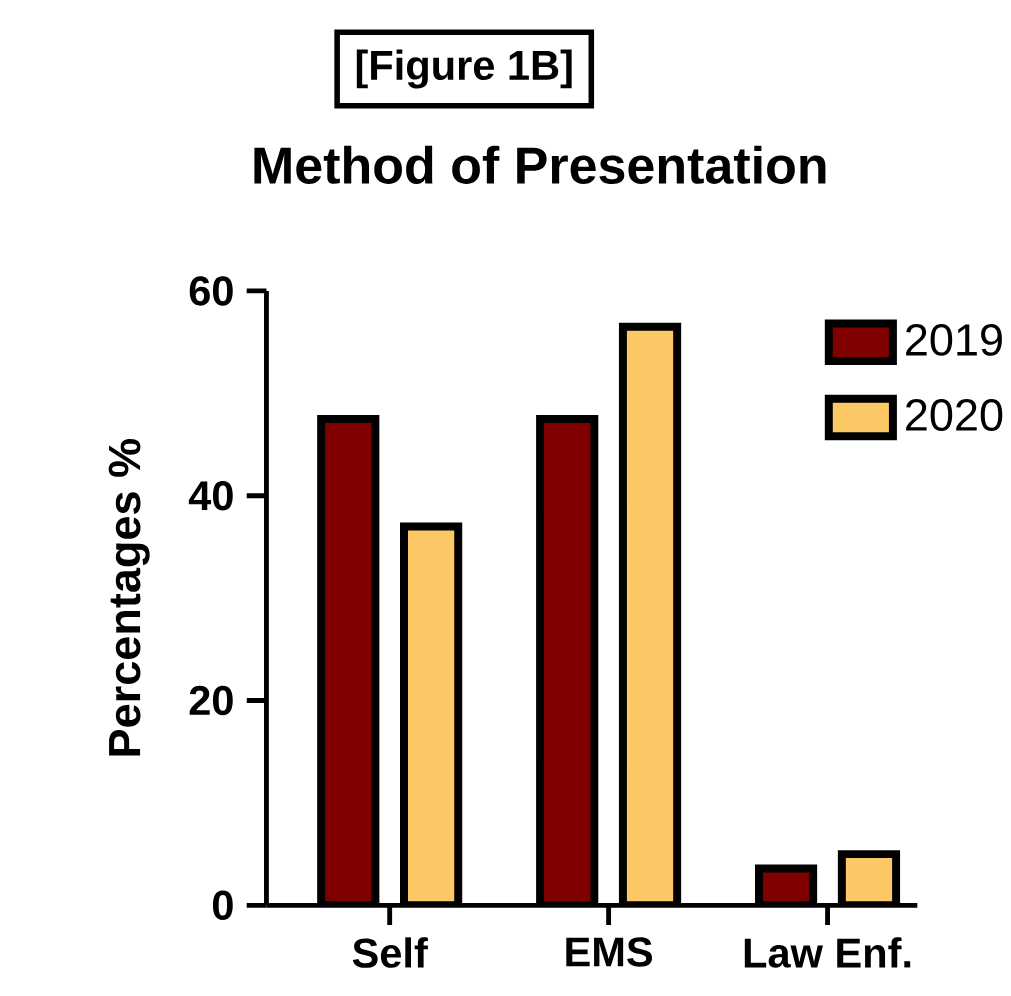  Describe the element at coordinates (827, 952) in the screenshot. I see `x-tick-label: Law Enf.` at that location.